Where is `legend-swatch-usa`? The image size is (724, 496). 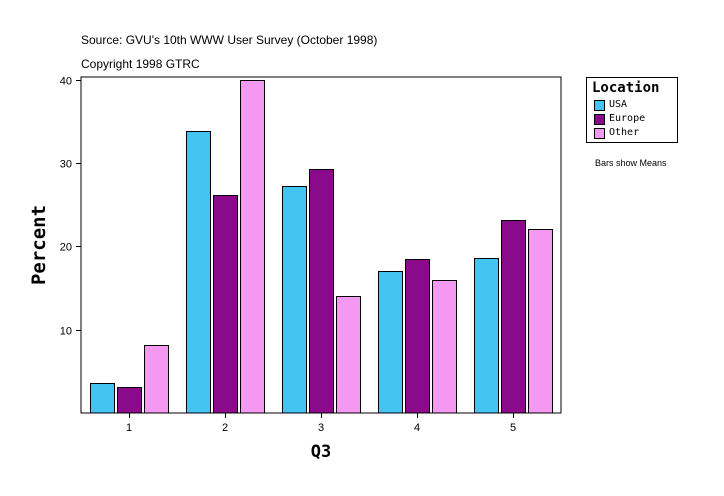
legend-swatch-usa is located at coordinates (599, 105).